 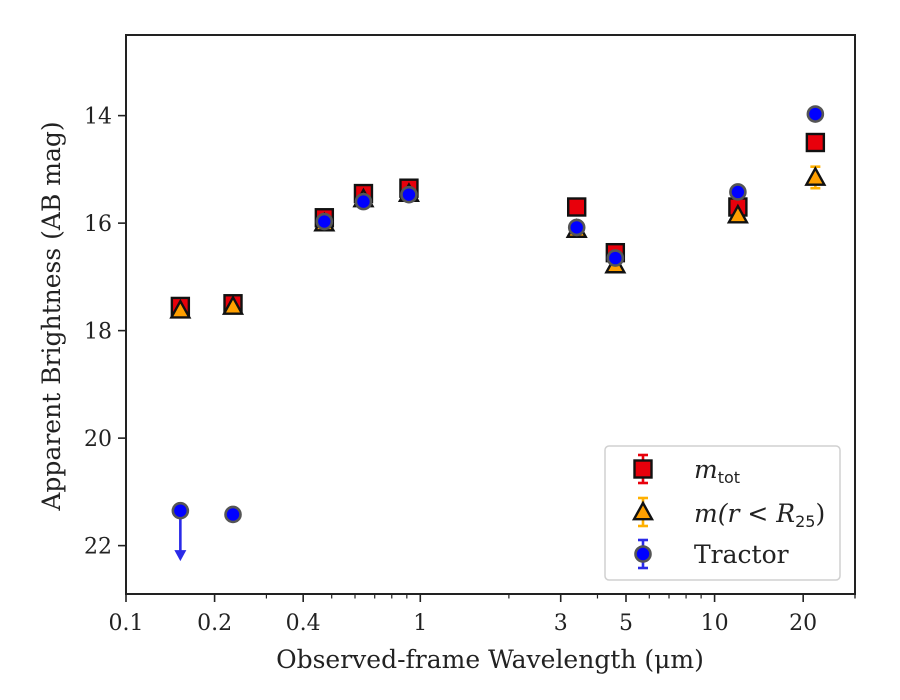 I want to click on x-axis-label: Observed-frame Wavelength (μm), so click(x=490, y=659).